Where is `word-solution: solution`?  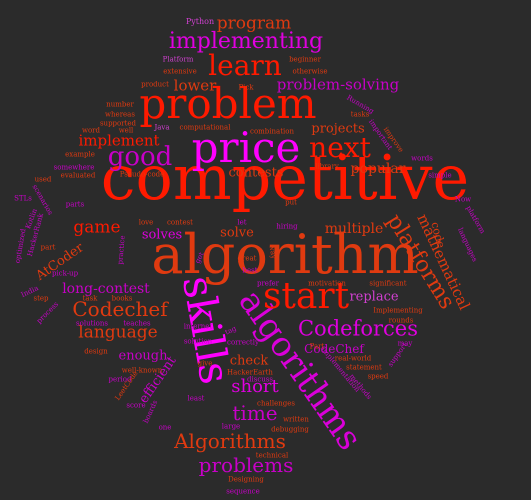 word-solution: solution is located at coordinates (198, 341).